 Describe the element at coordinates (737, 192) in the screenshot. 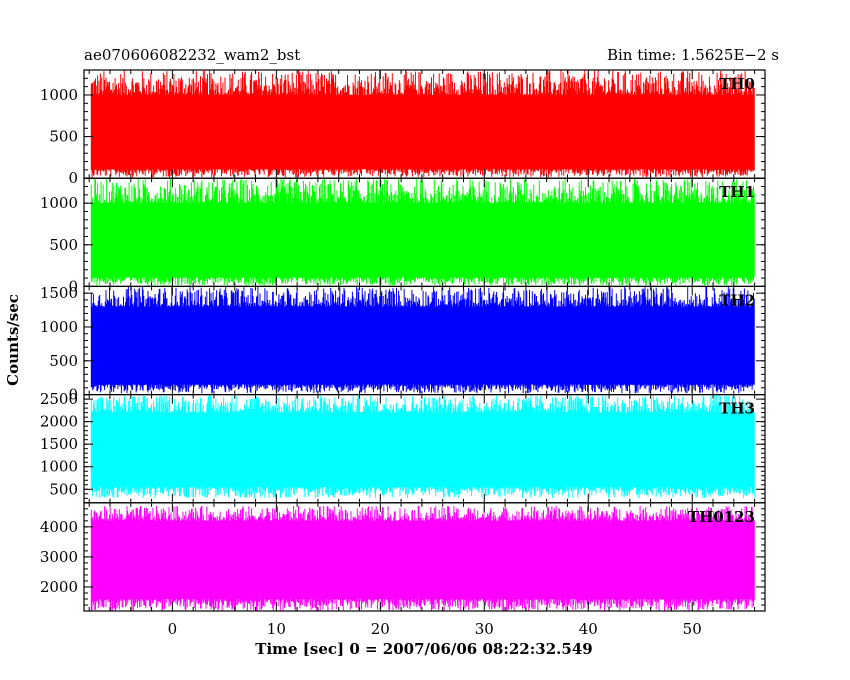

I see `panel-label: TH1` at that location.